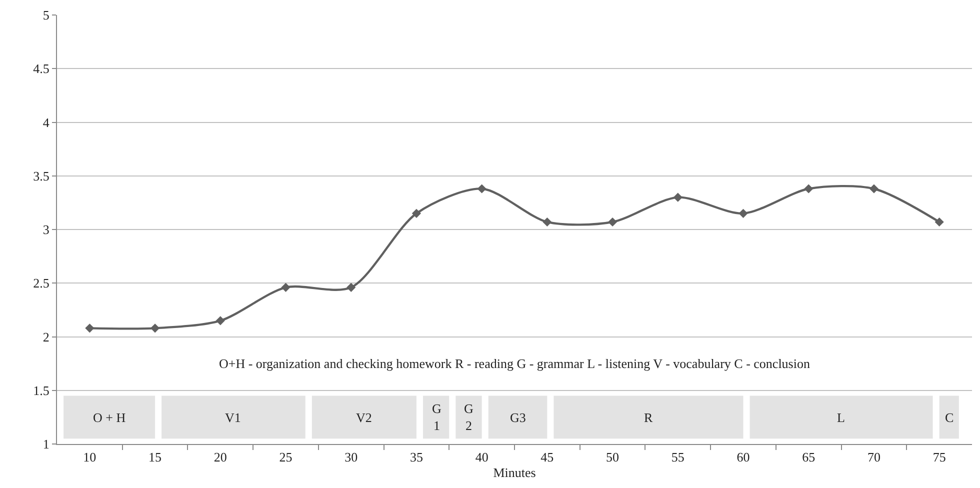  I want to click on band-label: O + H, so click(109, 417).